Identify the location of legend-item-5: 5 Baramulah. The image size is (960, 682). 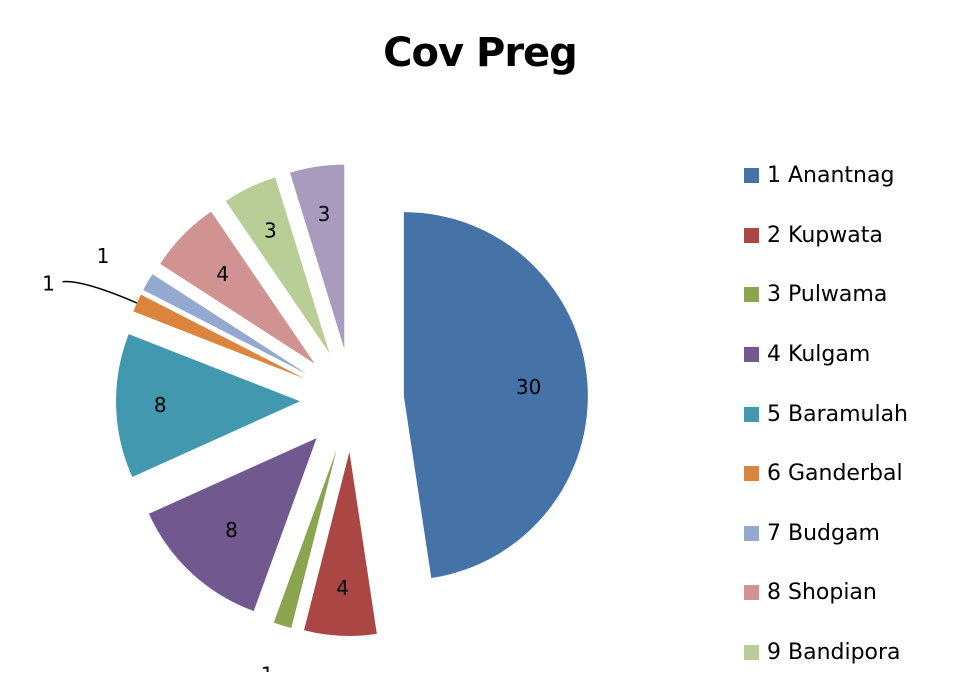
(826, 414).